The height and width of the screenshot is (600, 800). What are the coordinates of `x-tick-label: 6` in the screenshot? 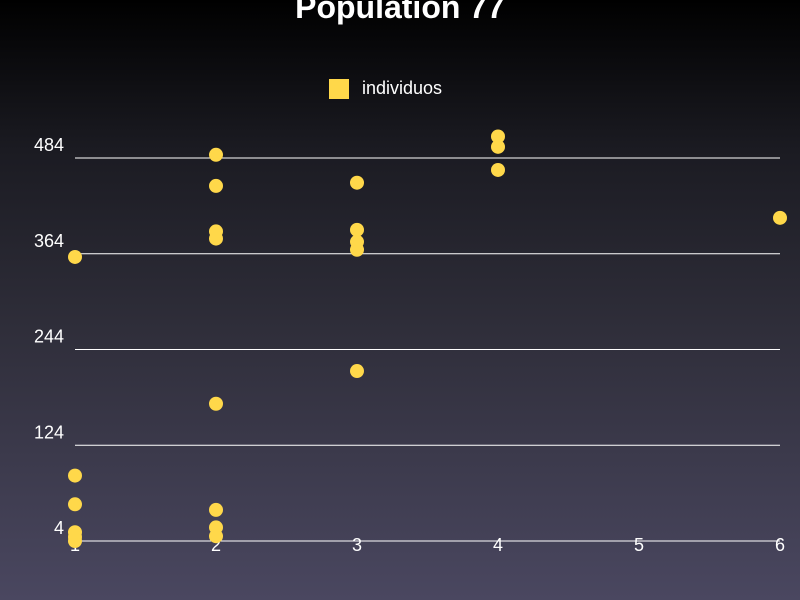 It's located at (780, 545).